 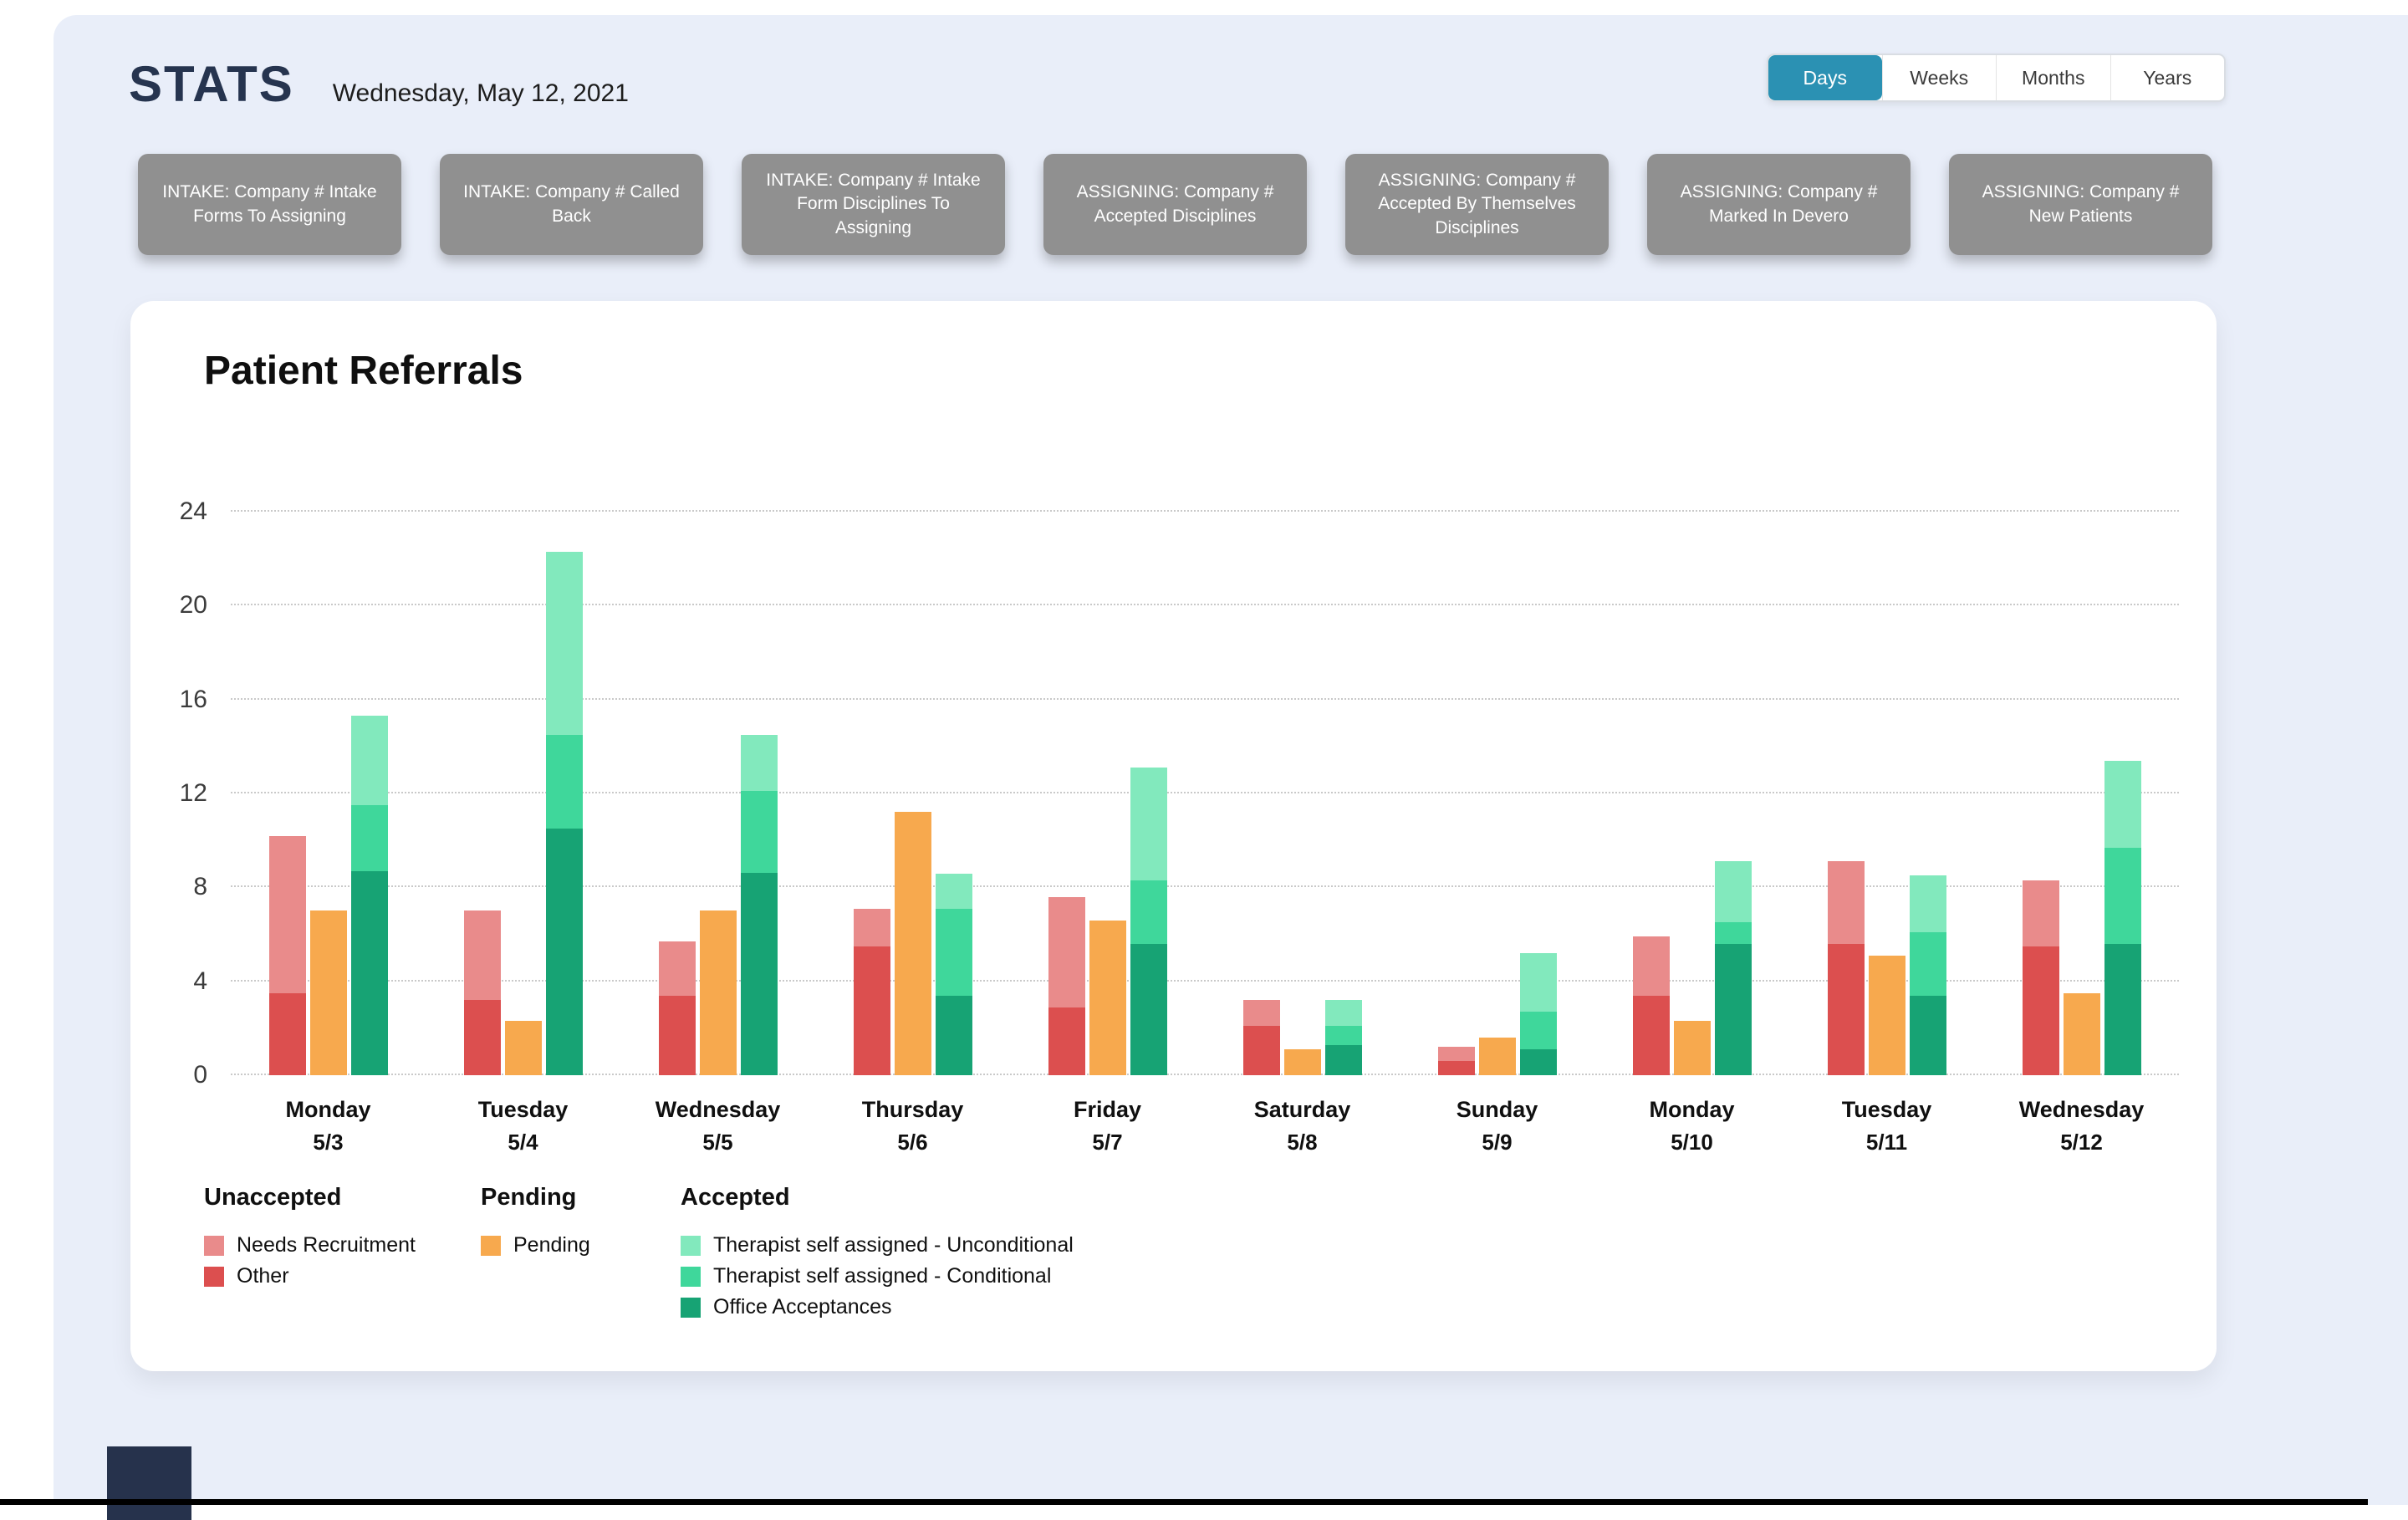 I want to click on tab-years: Years, so click(x=2167, y=77).